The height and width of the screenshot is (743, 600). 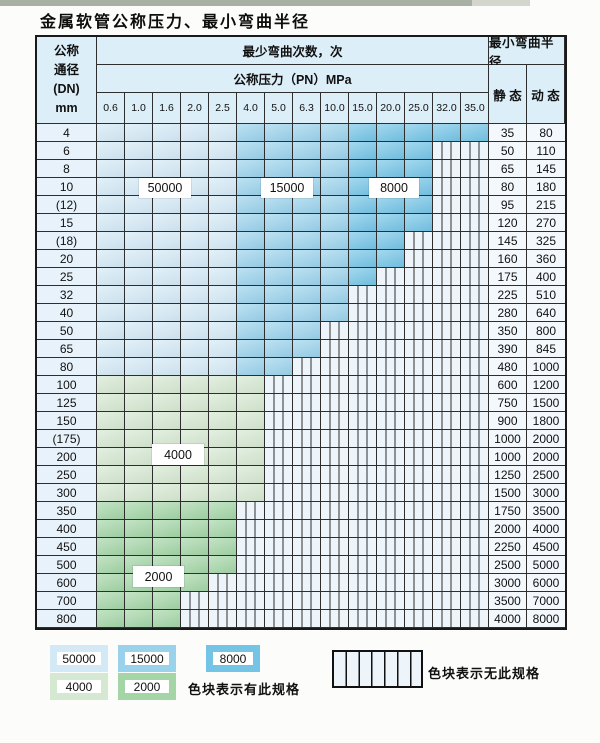 What do you see at coordinates (546, 421) in the screenshot?
I see `dynamic-radius-cell: 1800` at bounding box center [546, 421].